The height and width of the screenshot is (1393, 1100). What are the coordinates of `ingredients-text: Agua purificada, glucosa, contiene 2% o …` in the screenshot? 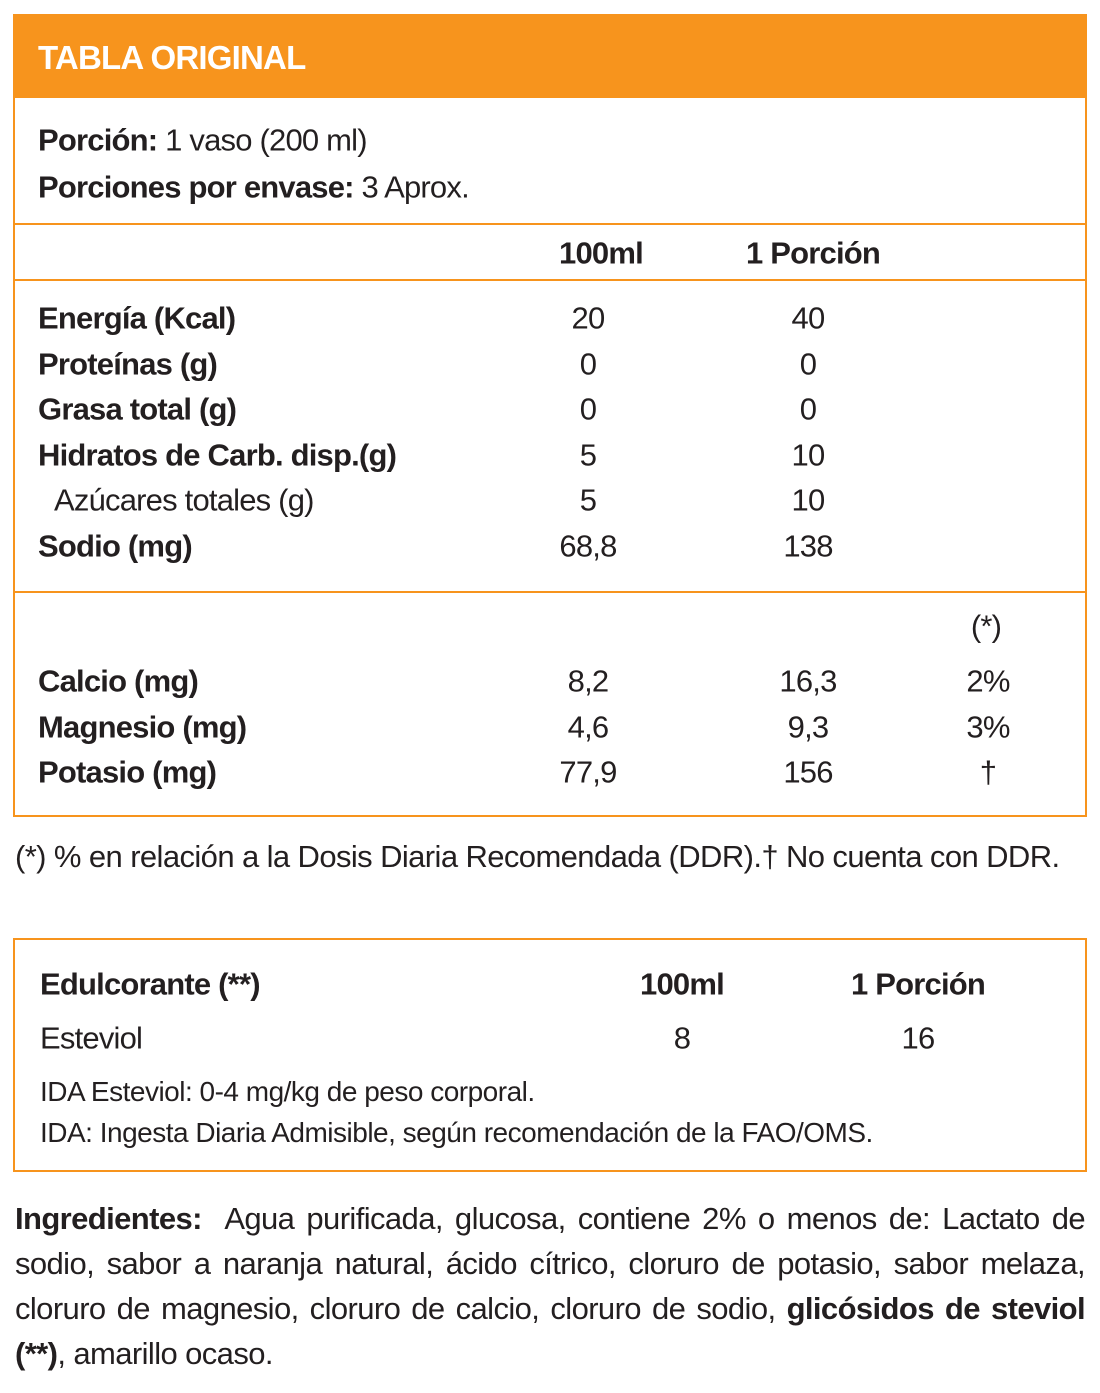 It's located at (550, 1263).